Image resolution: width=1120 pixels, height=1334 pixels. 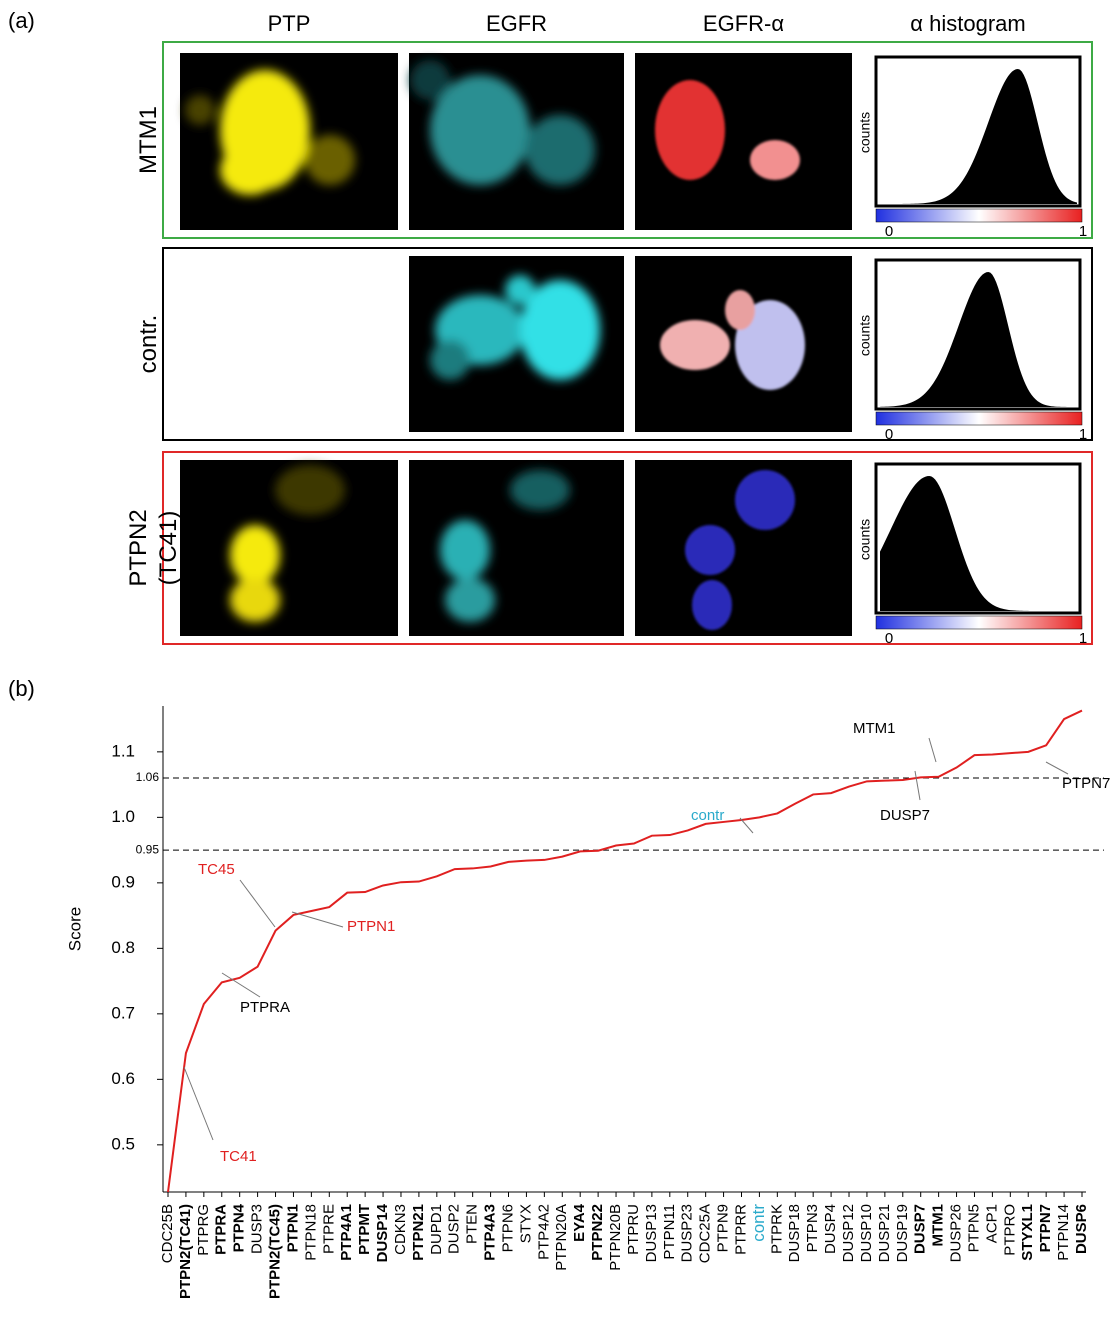 I want to click on column-header: PTP, so click(x=289, y=23).